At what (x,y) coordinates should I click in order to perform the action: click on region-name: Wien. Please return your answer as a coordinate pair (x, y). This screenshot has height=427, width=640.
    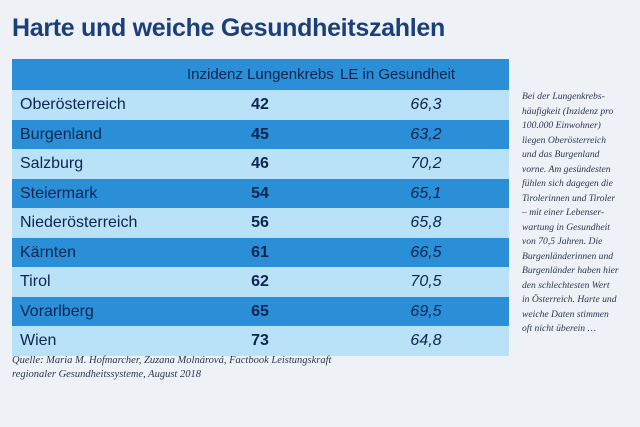
    Looking at the image, I should click on (38, 340).